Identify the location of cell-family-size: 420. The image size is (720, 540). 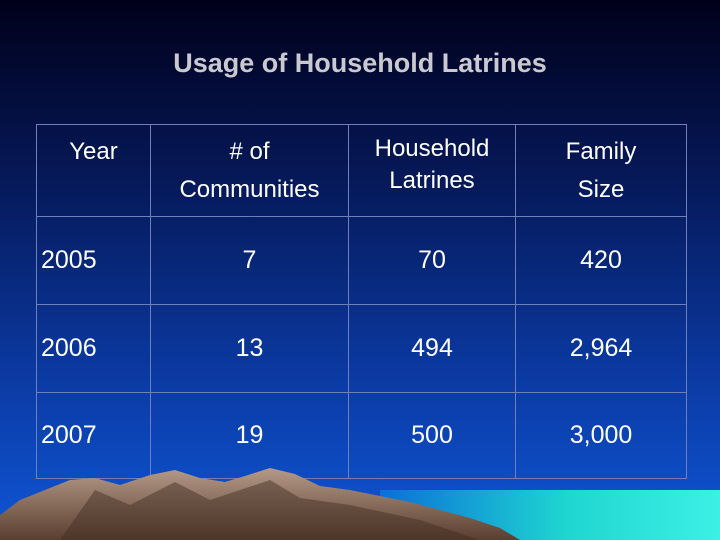
(601, 260).